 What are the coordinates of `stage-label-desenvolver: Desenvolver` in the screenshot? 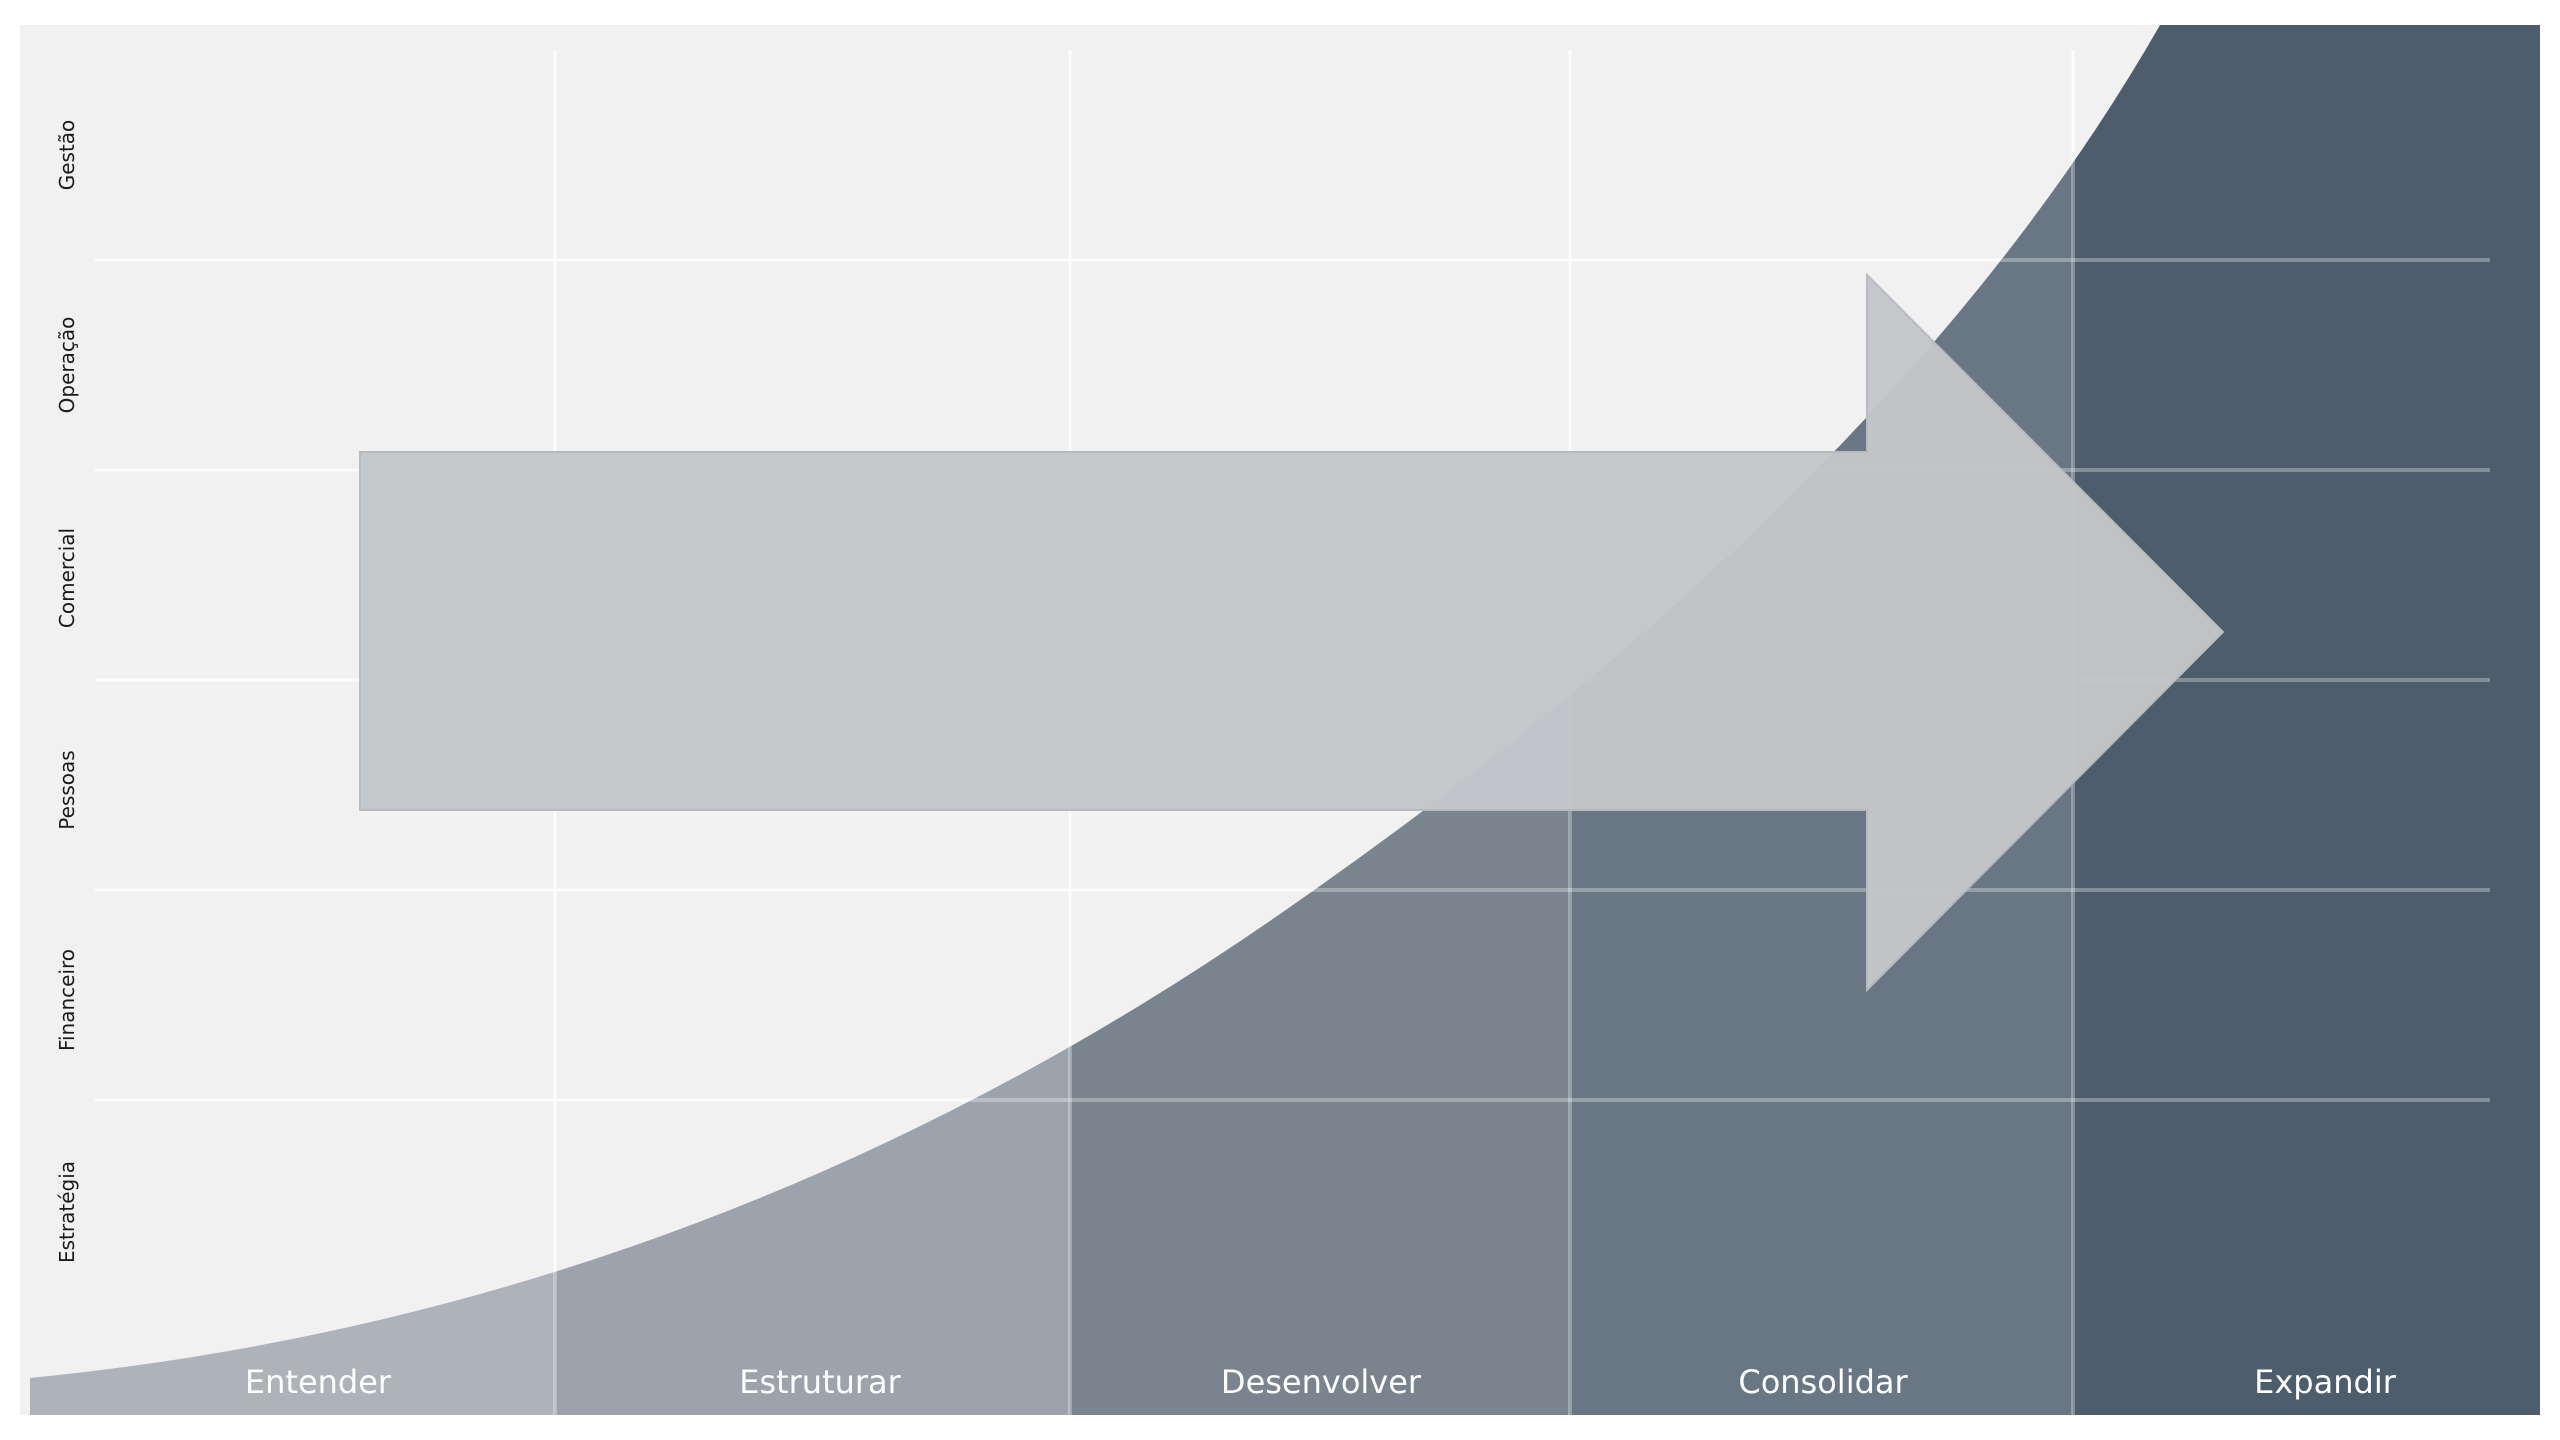 It's located at (1321, 1382).